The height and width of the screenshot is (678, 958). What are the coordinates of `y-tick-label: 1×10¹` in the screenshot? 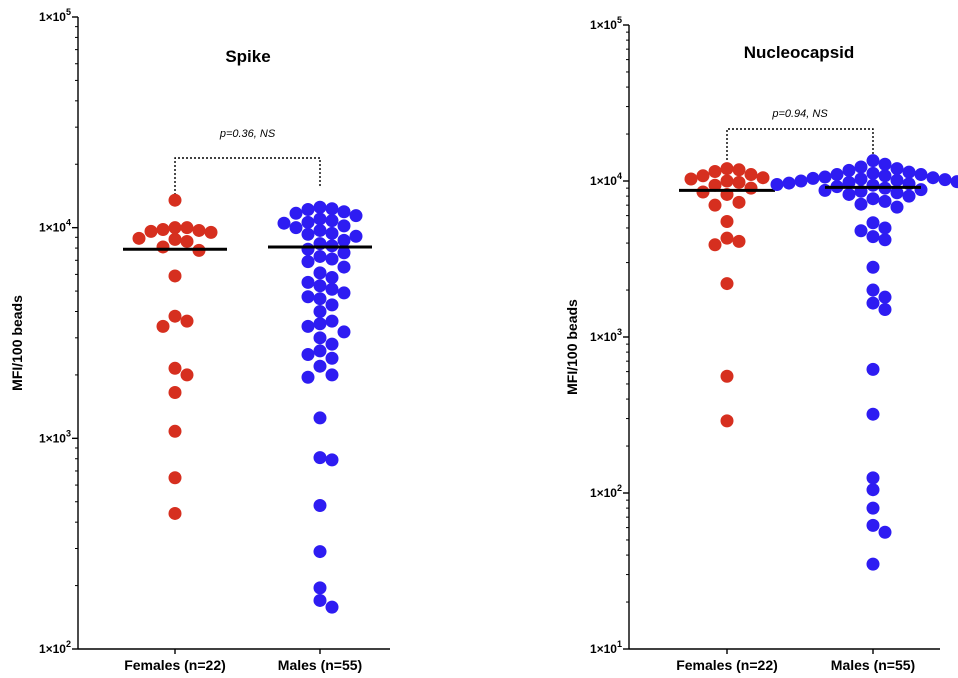 It's located at (606, 647).